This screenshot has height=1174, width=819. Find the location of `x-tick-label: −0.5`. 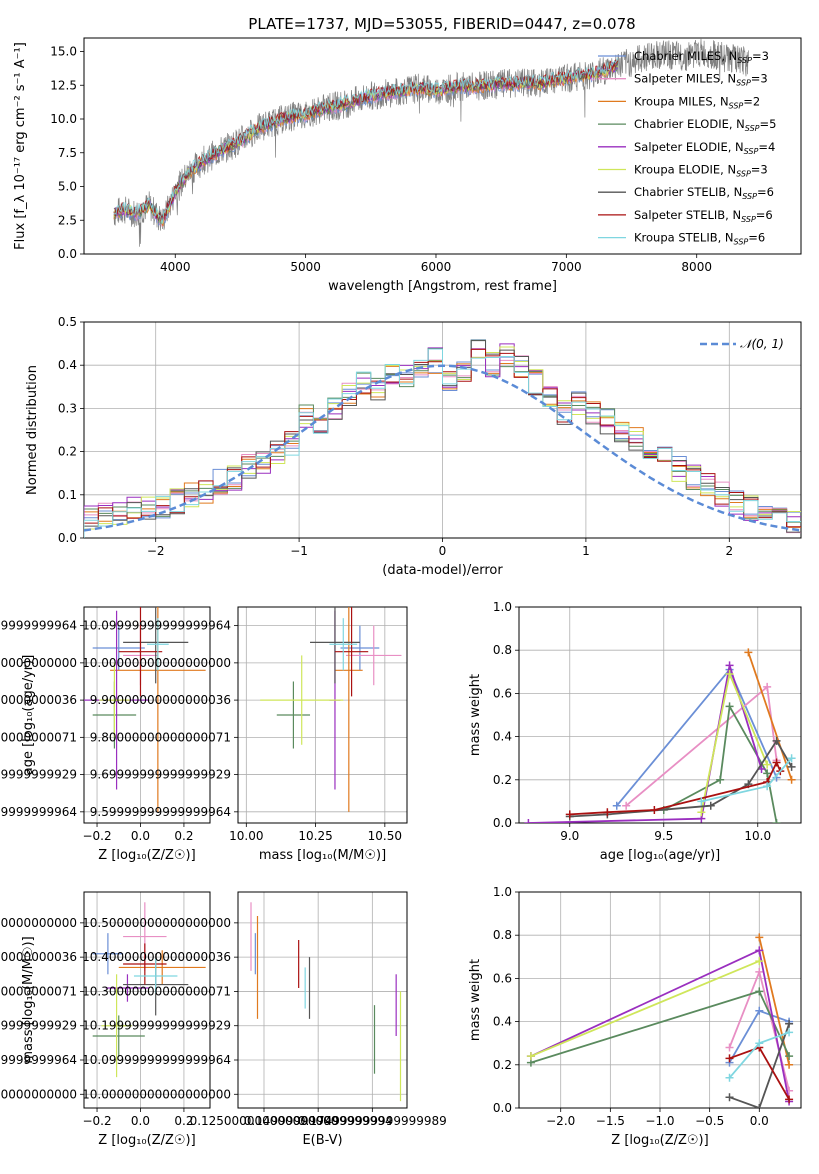

x-tick-label: −0.5 is located at coordinates (709, 1121).